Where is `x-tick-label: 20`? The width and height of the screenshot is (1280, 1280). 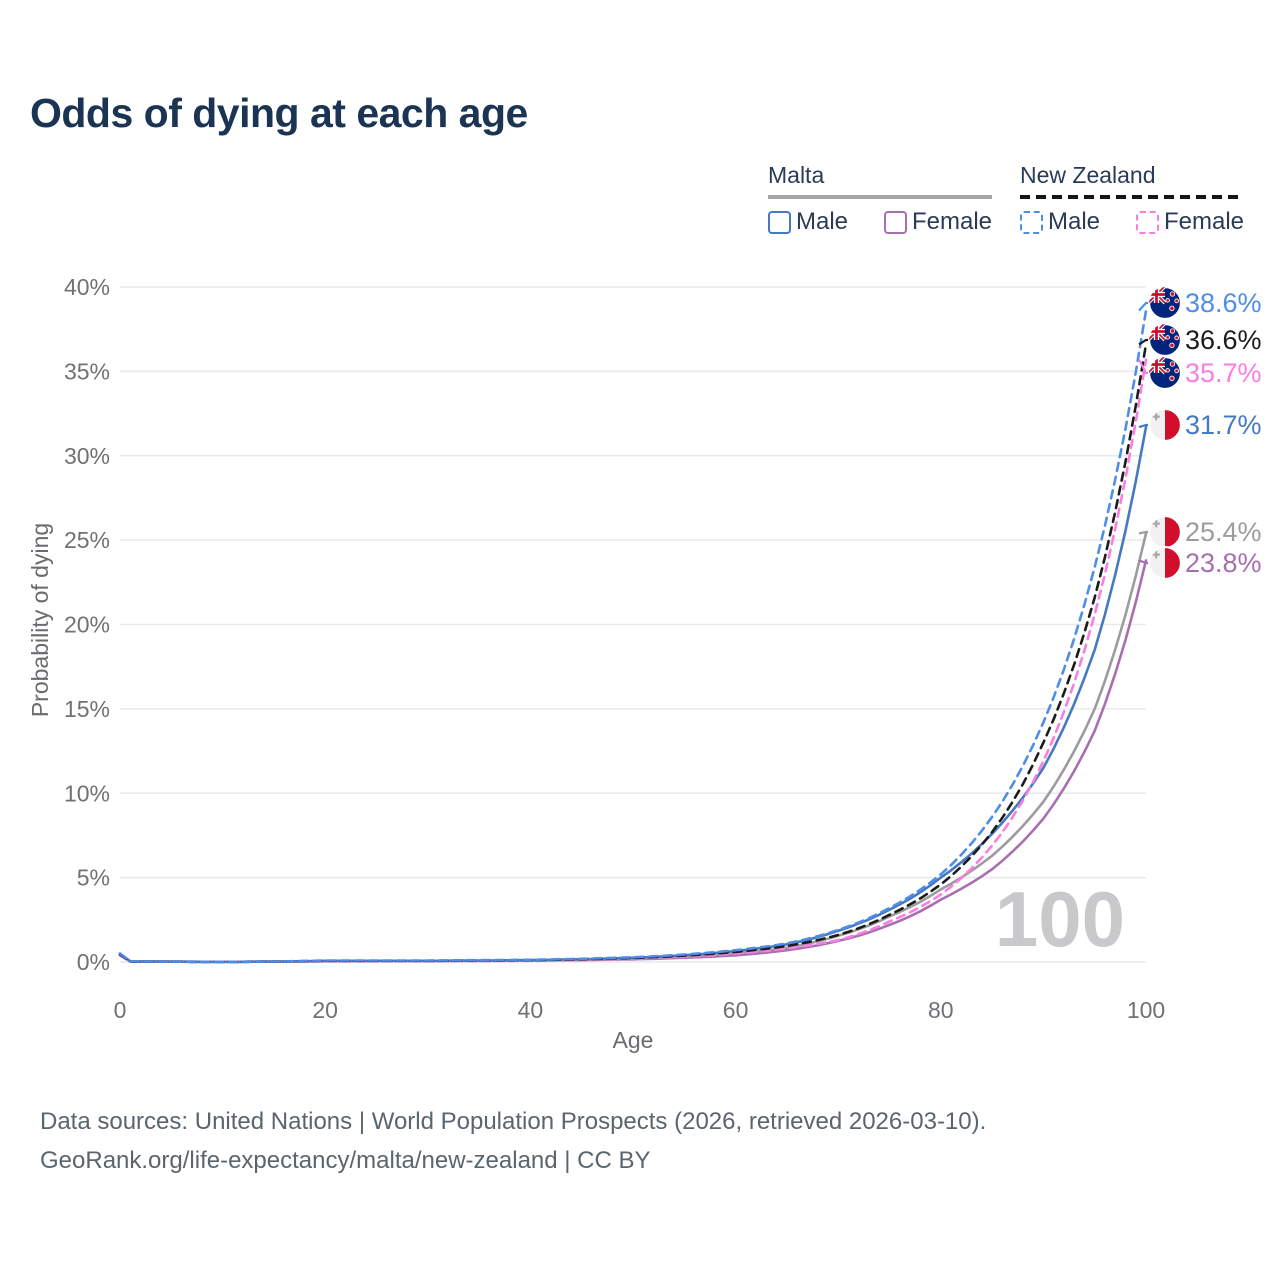
x-tick-label: 20 is located at coordinates (325, 1010).